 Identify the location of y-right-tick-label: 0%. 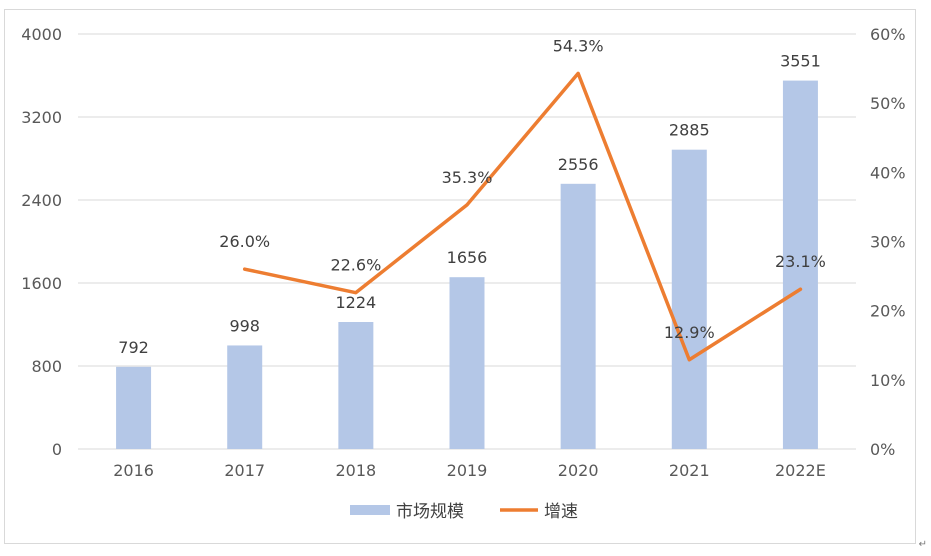
(882, 449).